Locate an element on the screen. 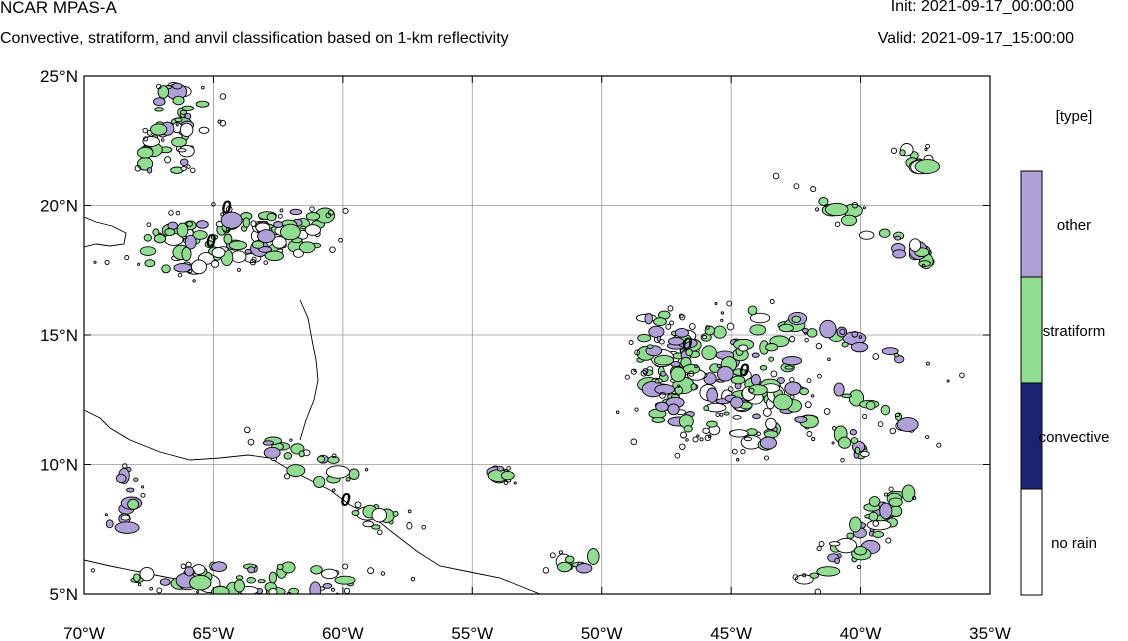 The height and width of the screenshot is (641, 1128). contour-label-2: 0 is located at coordinates (687, 345).